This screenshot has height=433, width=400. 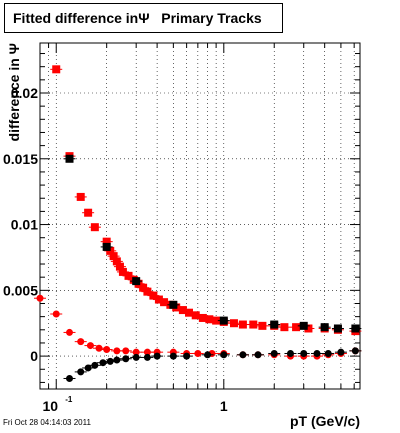 I want to click on y-tick-label: 0.02, so click(x=24, y=93).